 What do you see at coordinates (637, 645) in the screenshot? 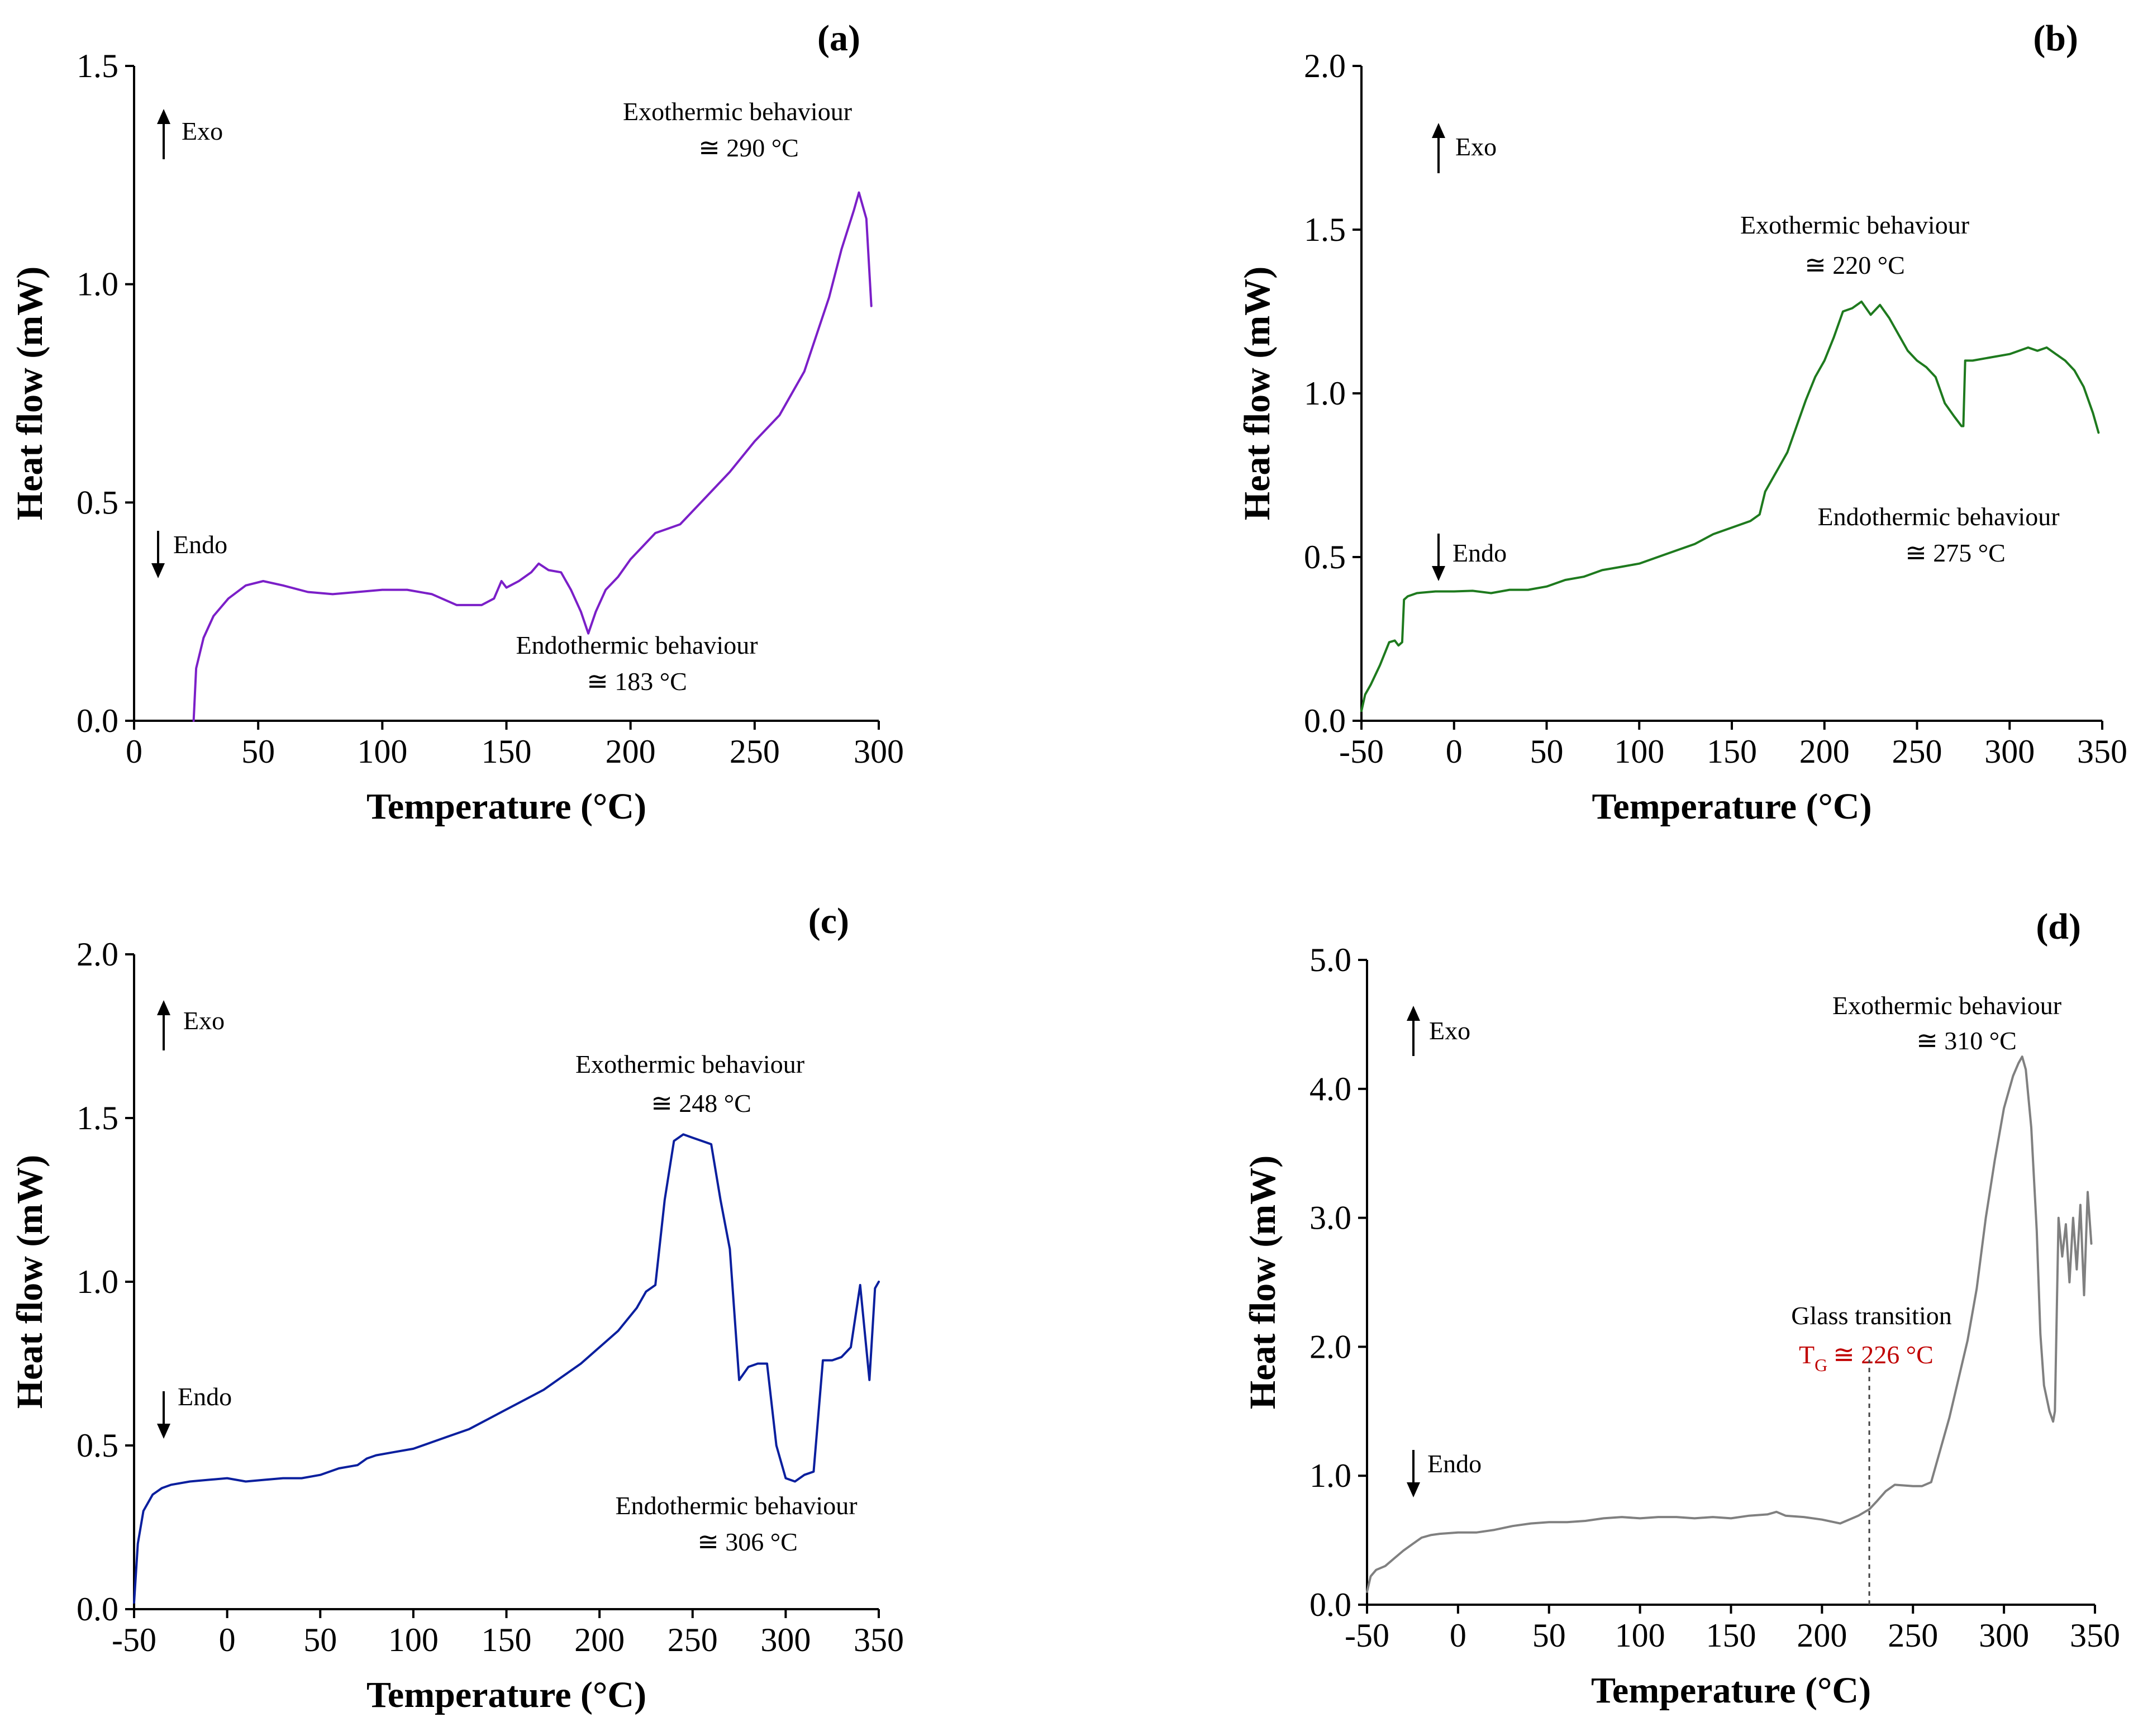
I see `endo-annotation-line1: Endothermic behaviour` at bounding box center [637, 645].